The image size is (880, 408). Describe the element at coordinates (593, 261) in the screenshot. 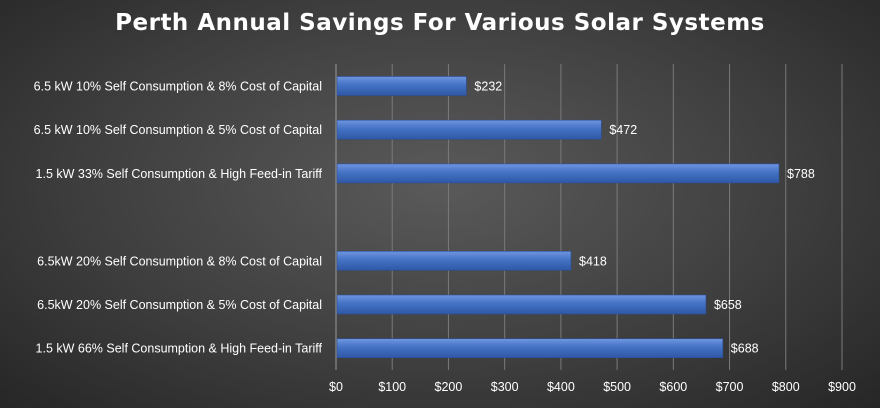

I see `data-label: $418` at that location.